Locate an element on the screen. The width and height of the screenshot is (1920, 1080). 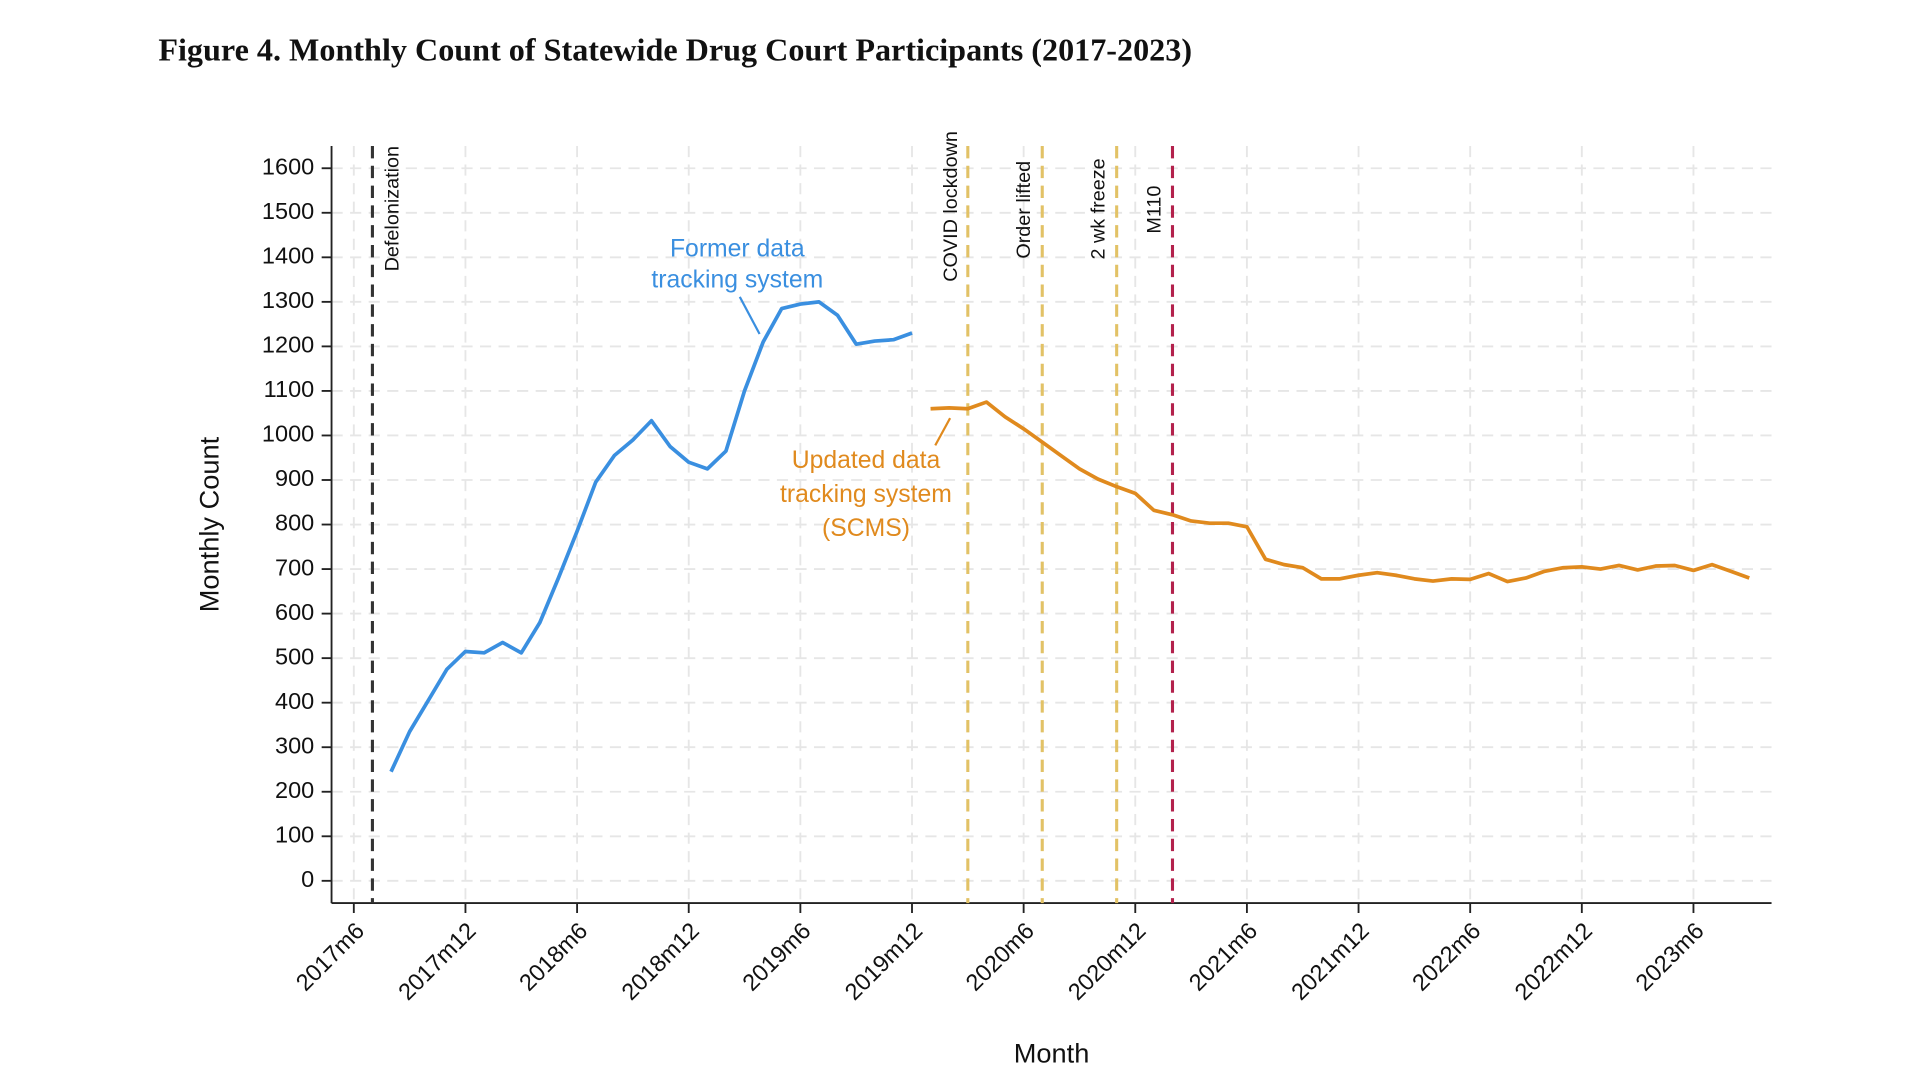
event-label: COVID lockdown is located at coordinates (951, 206).